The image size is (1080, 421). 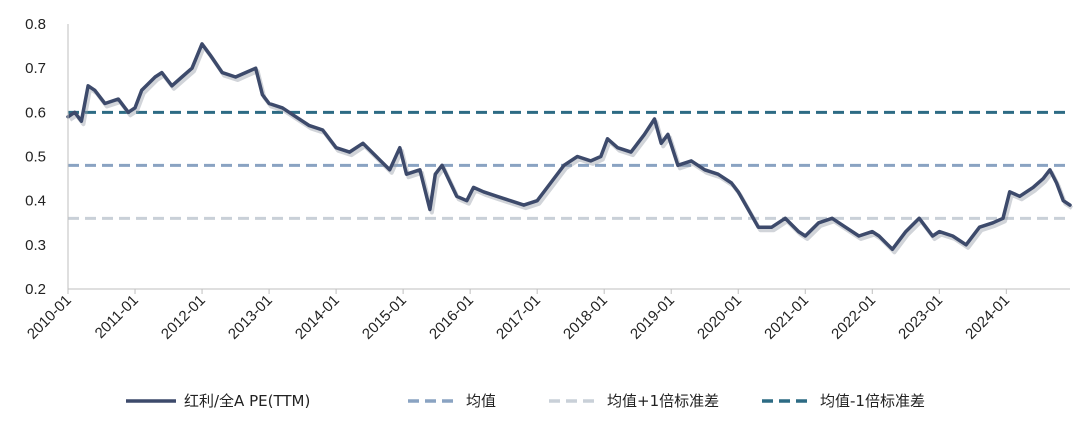 What do you see at coordinates (872, 401) in the screenshot?
I see `legend-label: 均值-1倍标准差` at bounding box center [872, 401].